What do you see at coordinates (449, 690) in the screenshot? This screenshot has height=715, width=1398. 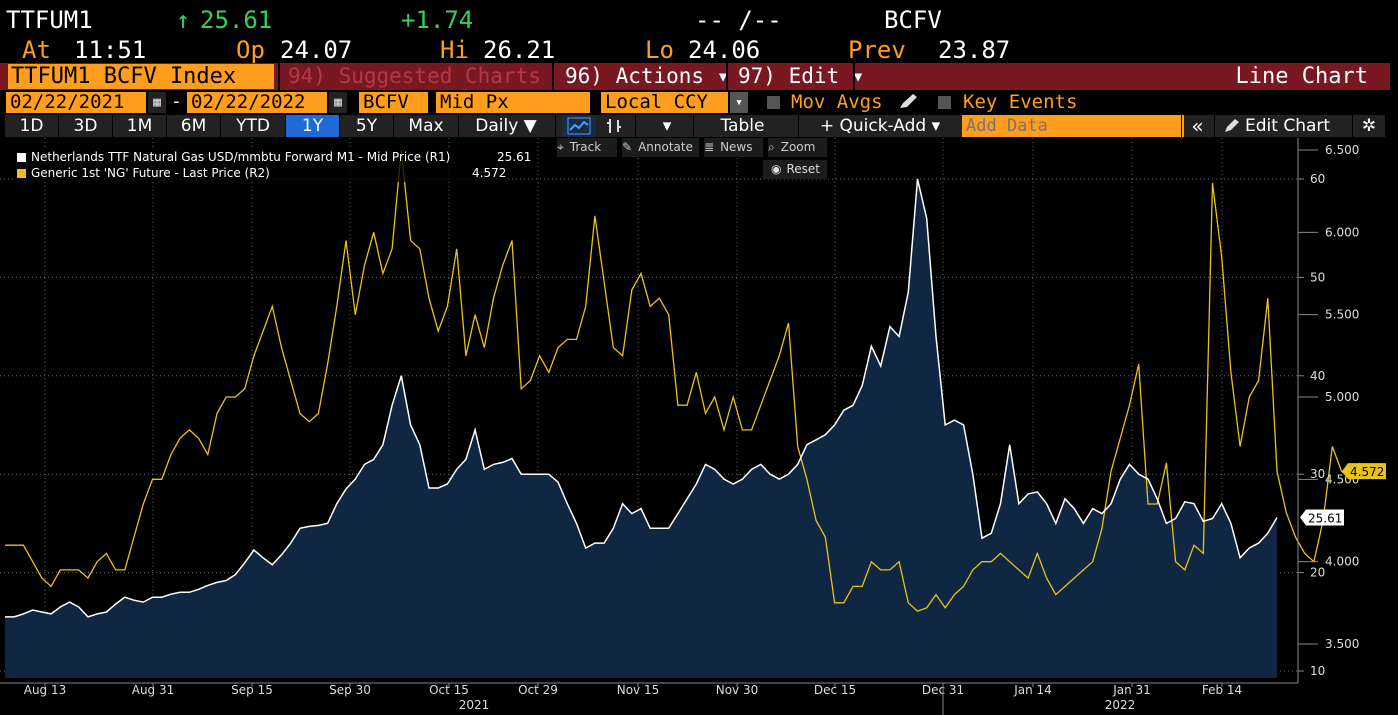 I see `x-tick-label: Oct 15` at bounding box center [449, 690].